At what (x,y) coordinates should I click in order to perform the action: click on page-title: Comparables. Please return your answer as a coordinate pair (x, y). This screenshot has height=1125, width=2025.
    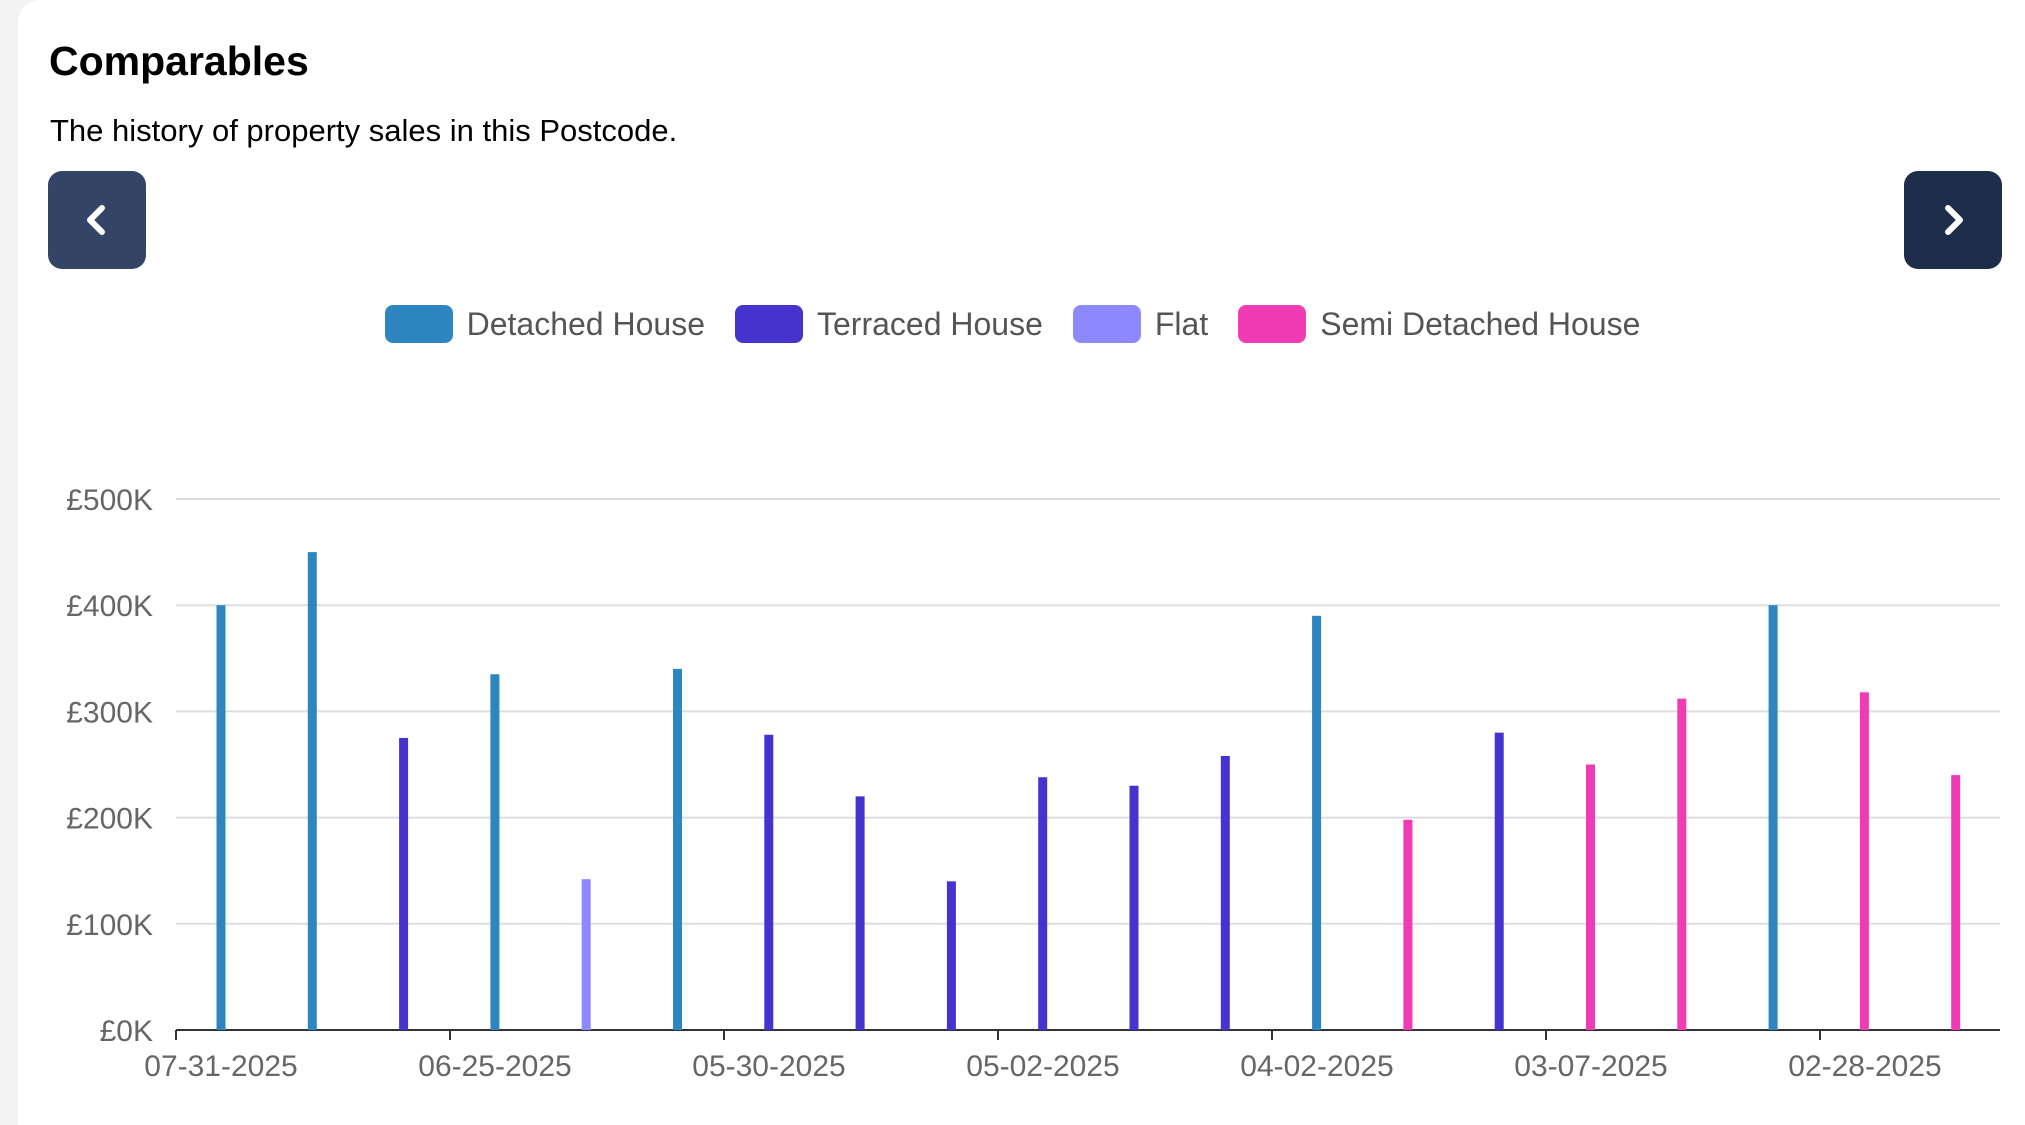
    Looking at the image, I should click on (179, 61).